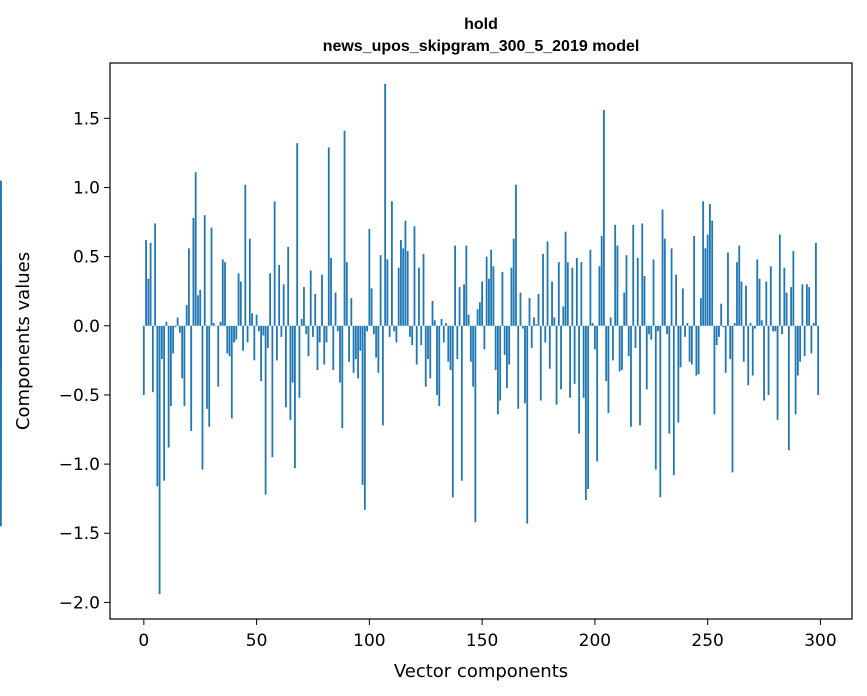  Describe the element at coordinates (86, 258) in the screenshot. I see `y-tick-label: 0.5` at that location.